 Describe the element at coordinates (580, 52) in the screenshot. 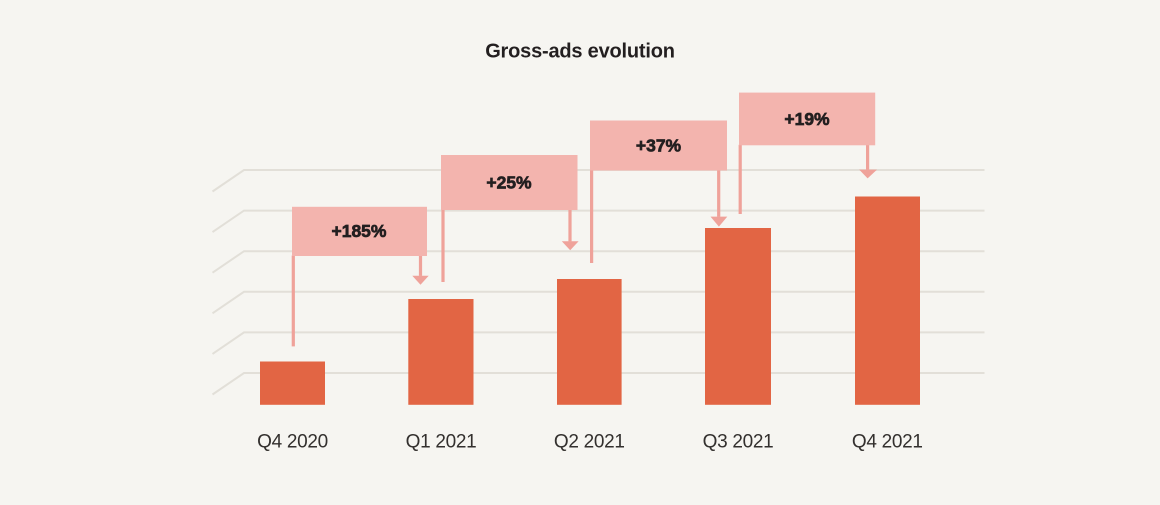

I see `svg-text: Gross-ads evolution` at that location.